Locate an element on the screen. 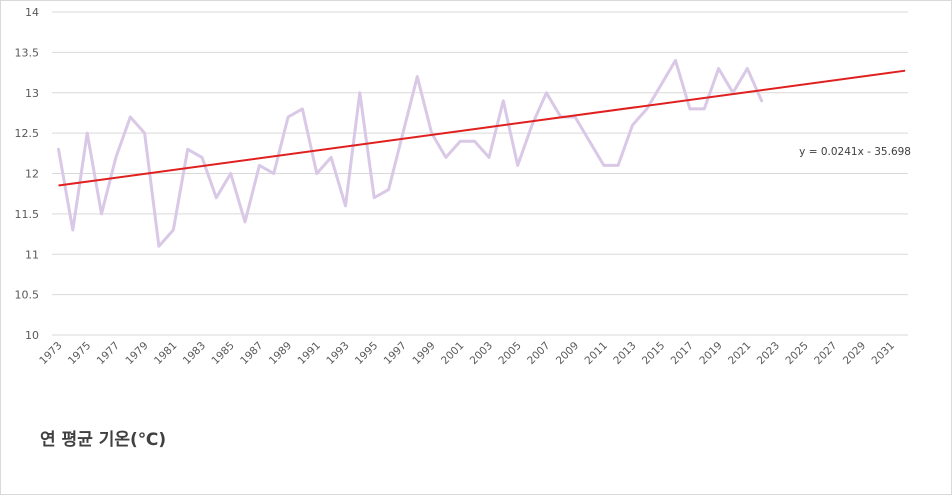 This screenshot has width=952, height=495. x-tick-label: 2005 is located at coordinates (509, 353).